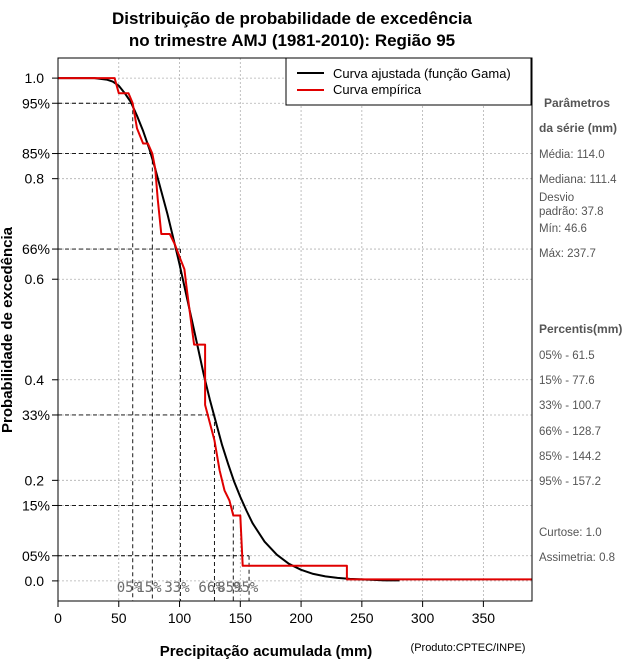  Describe the element at coordinates (484, 618) in the screenshot. I see `x-tick-label-7: 350` at that location.